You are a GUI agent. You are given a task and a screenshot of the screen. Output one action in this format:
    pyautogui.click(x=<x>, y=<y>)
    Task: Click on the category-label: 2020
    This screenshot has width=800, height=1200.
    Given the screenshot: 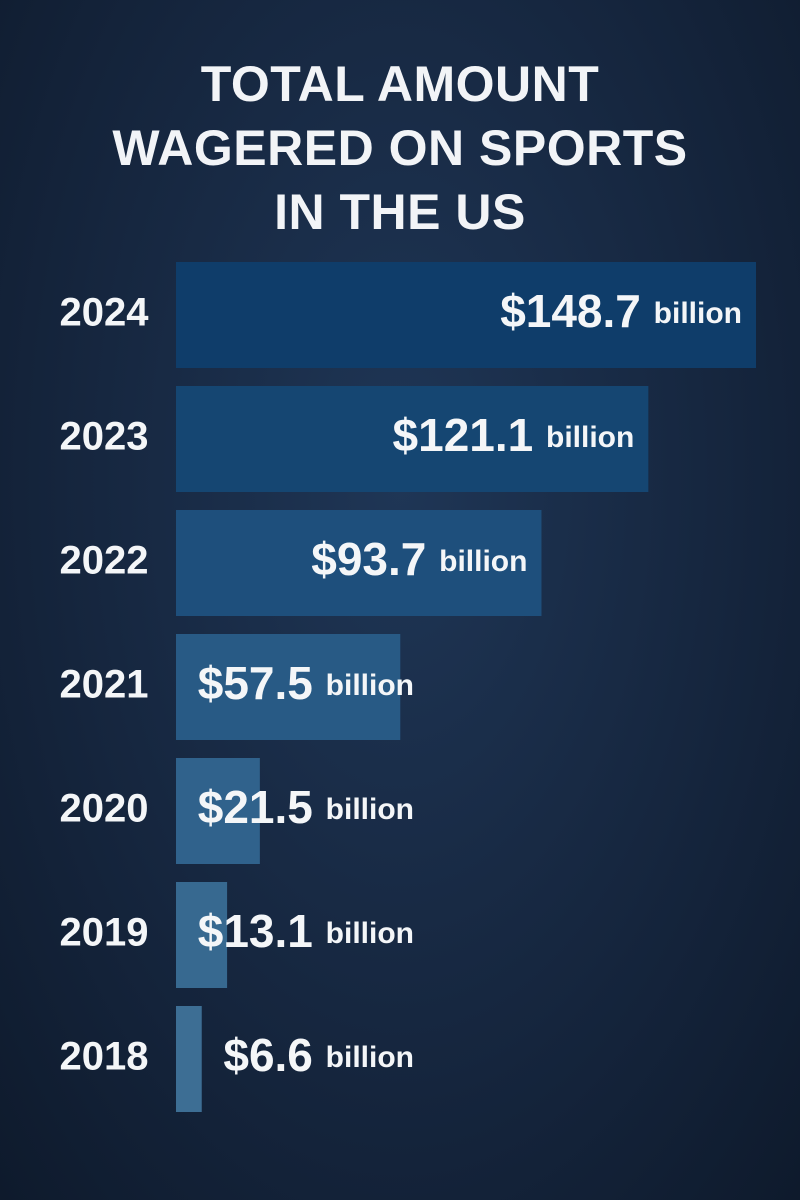 What is the action you would take?
    pyautogui.click(x=104, y=809)
    